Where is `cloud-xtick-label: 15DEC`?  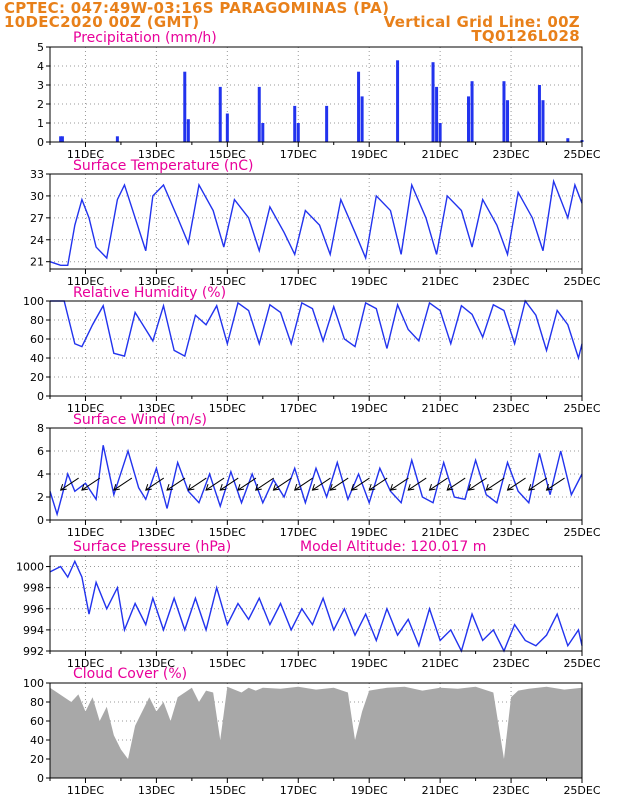
cloud-xtick-label: 15DEC is located at coordinates (227, 790).